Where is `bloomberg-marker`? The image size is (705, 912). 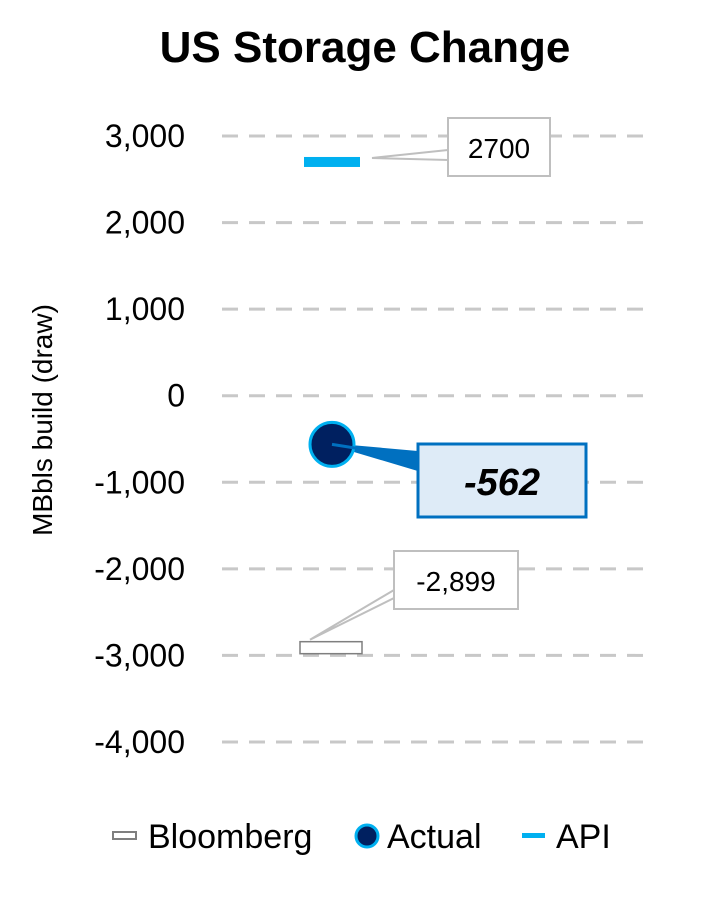
bloomberg-marker is located at coordinates (331, 647).